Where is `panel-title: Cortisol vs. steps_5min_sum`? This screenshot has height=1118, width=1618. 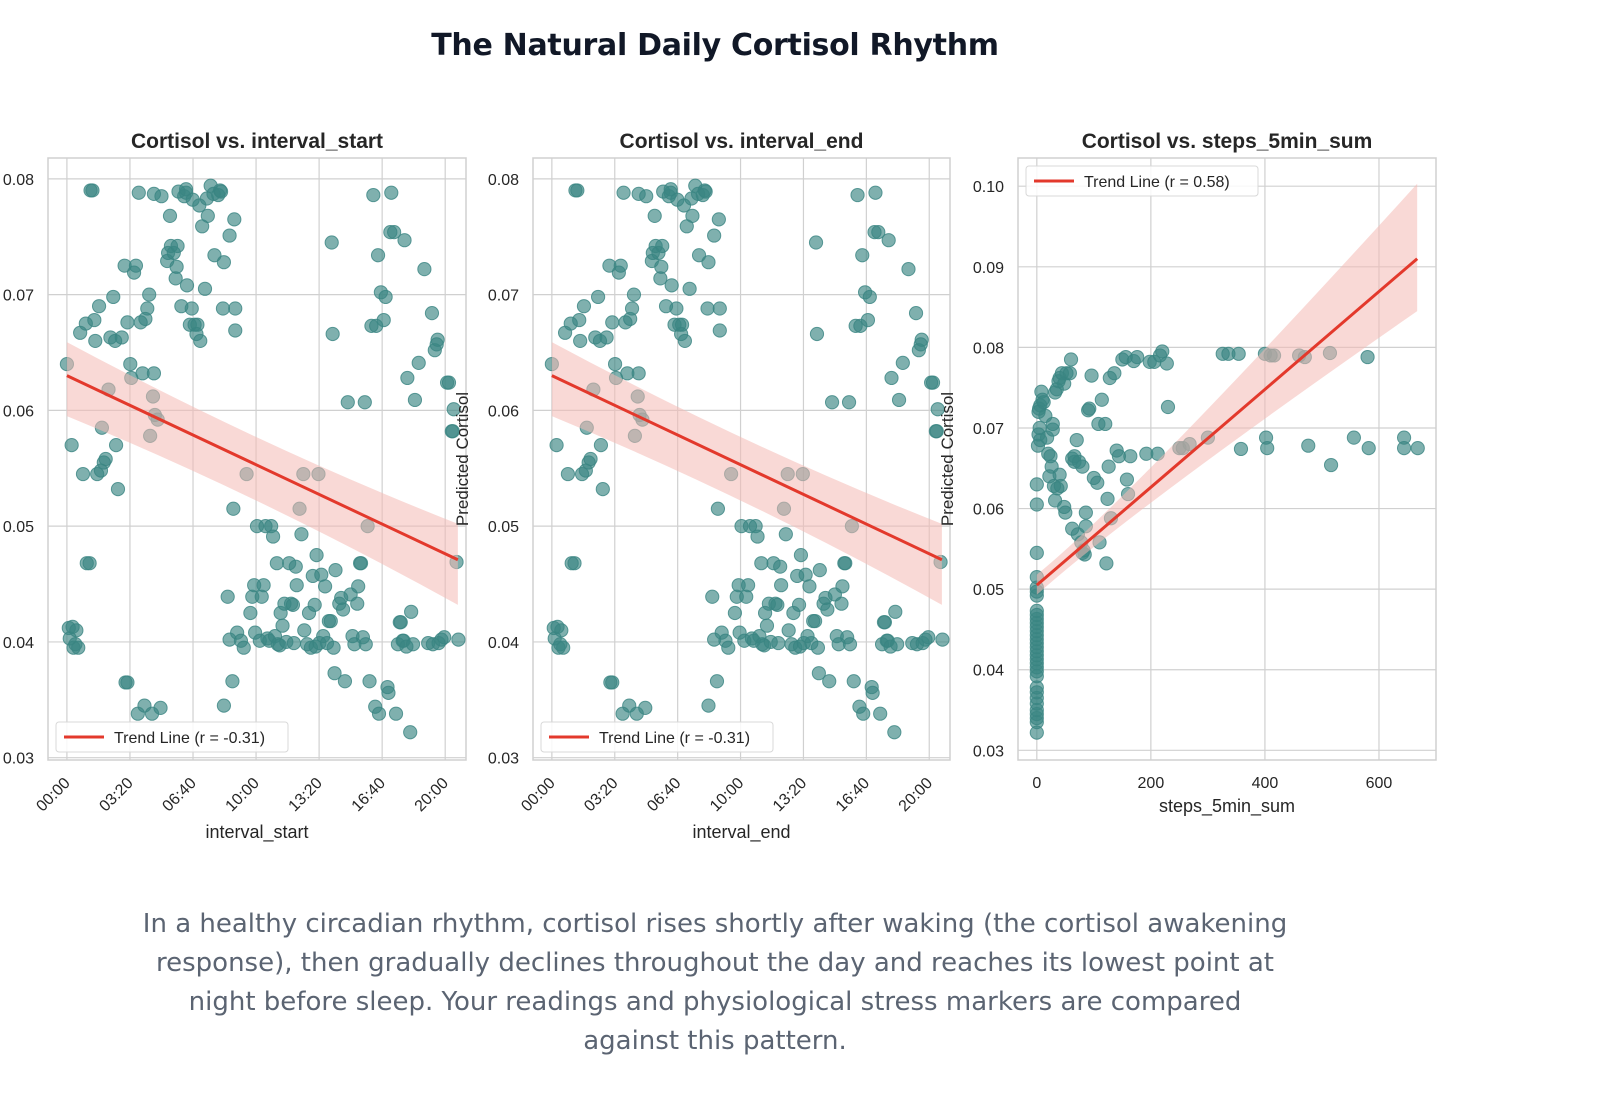
panel-title: Cortisol vs. steps_5min_sum is located at coordinates (1227, 141).